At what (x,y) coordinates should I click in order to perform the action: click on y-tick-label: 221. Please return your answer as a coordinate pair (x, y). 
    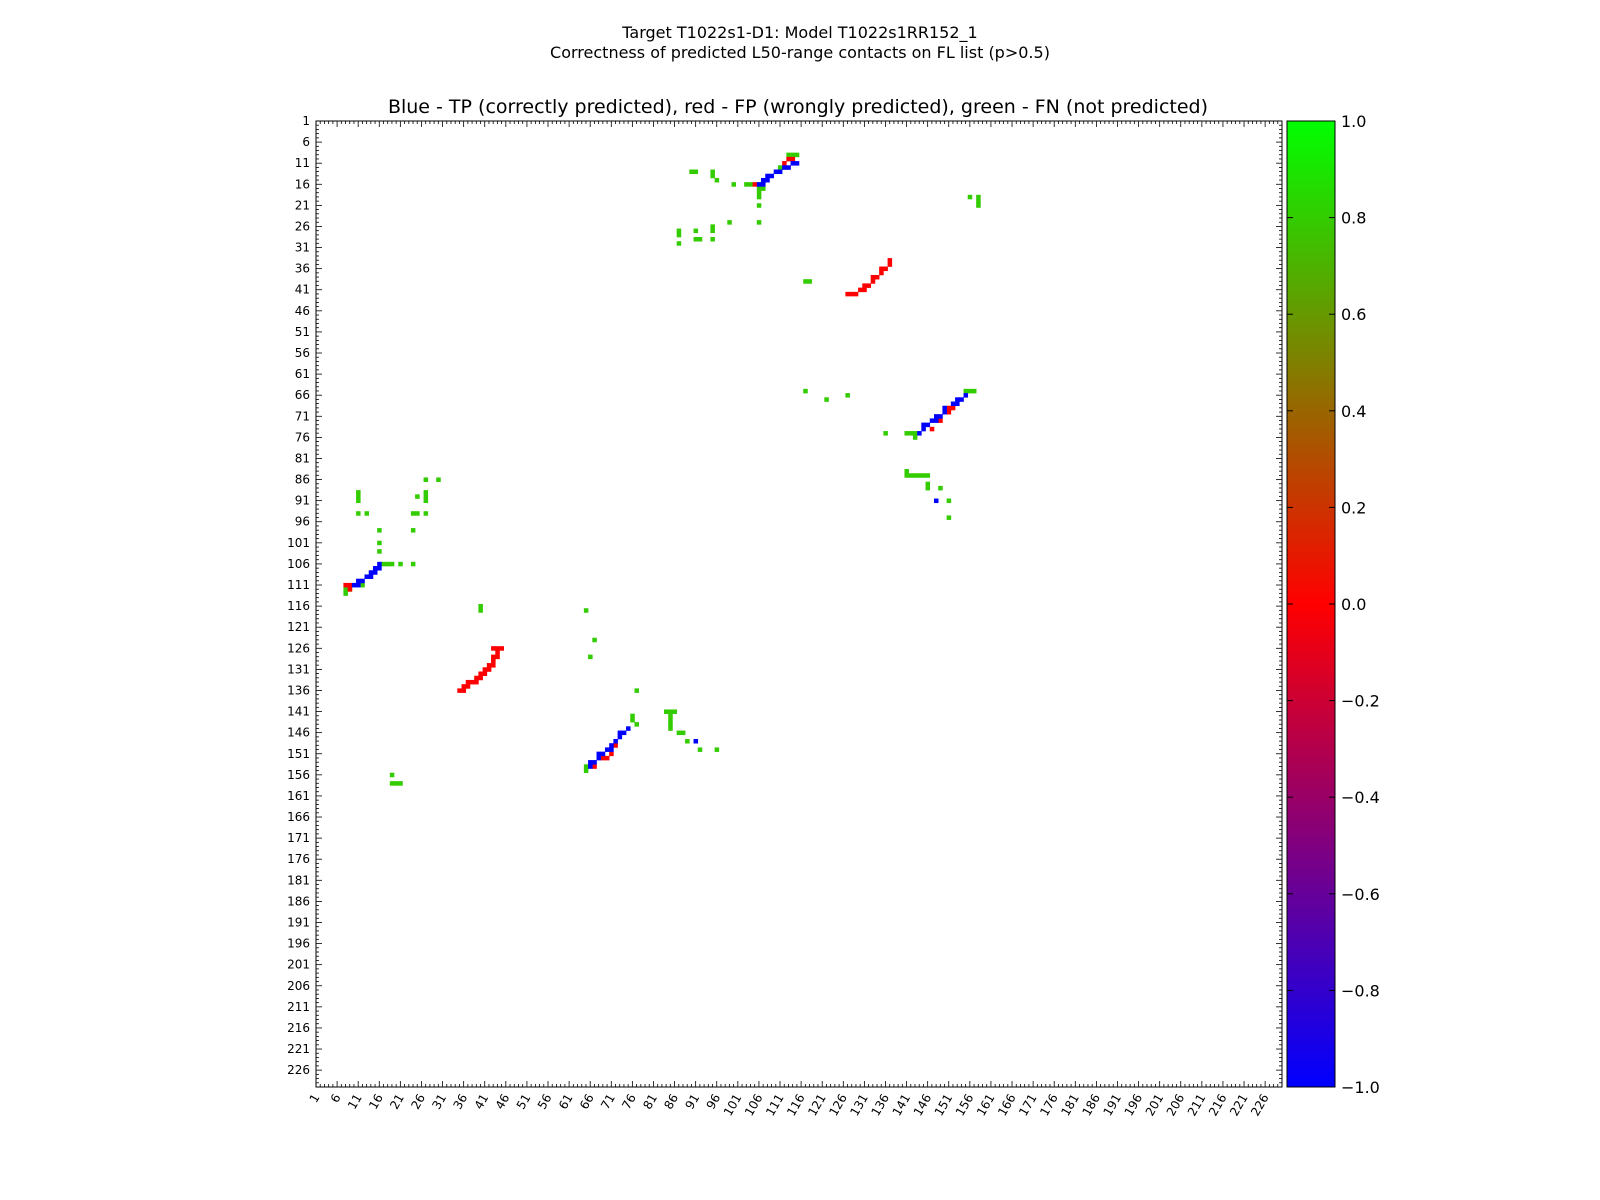
    Looking at the image, I should click on (298, 1049).